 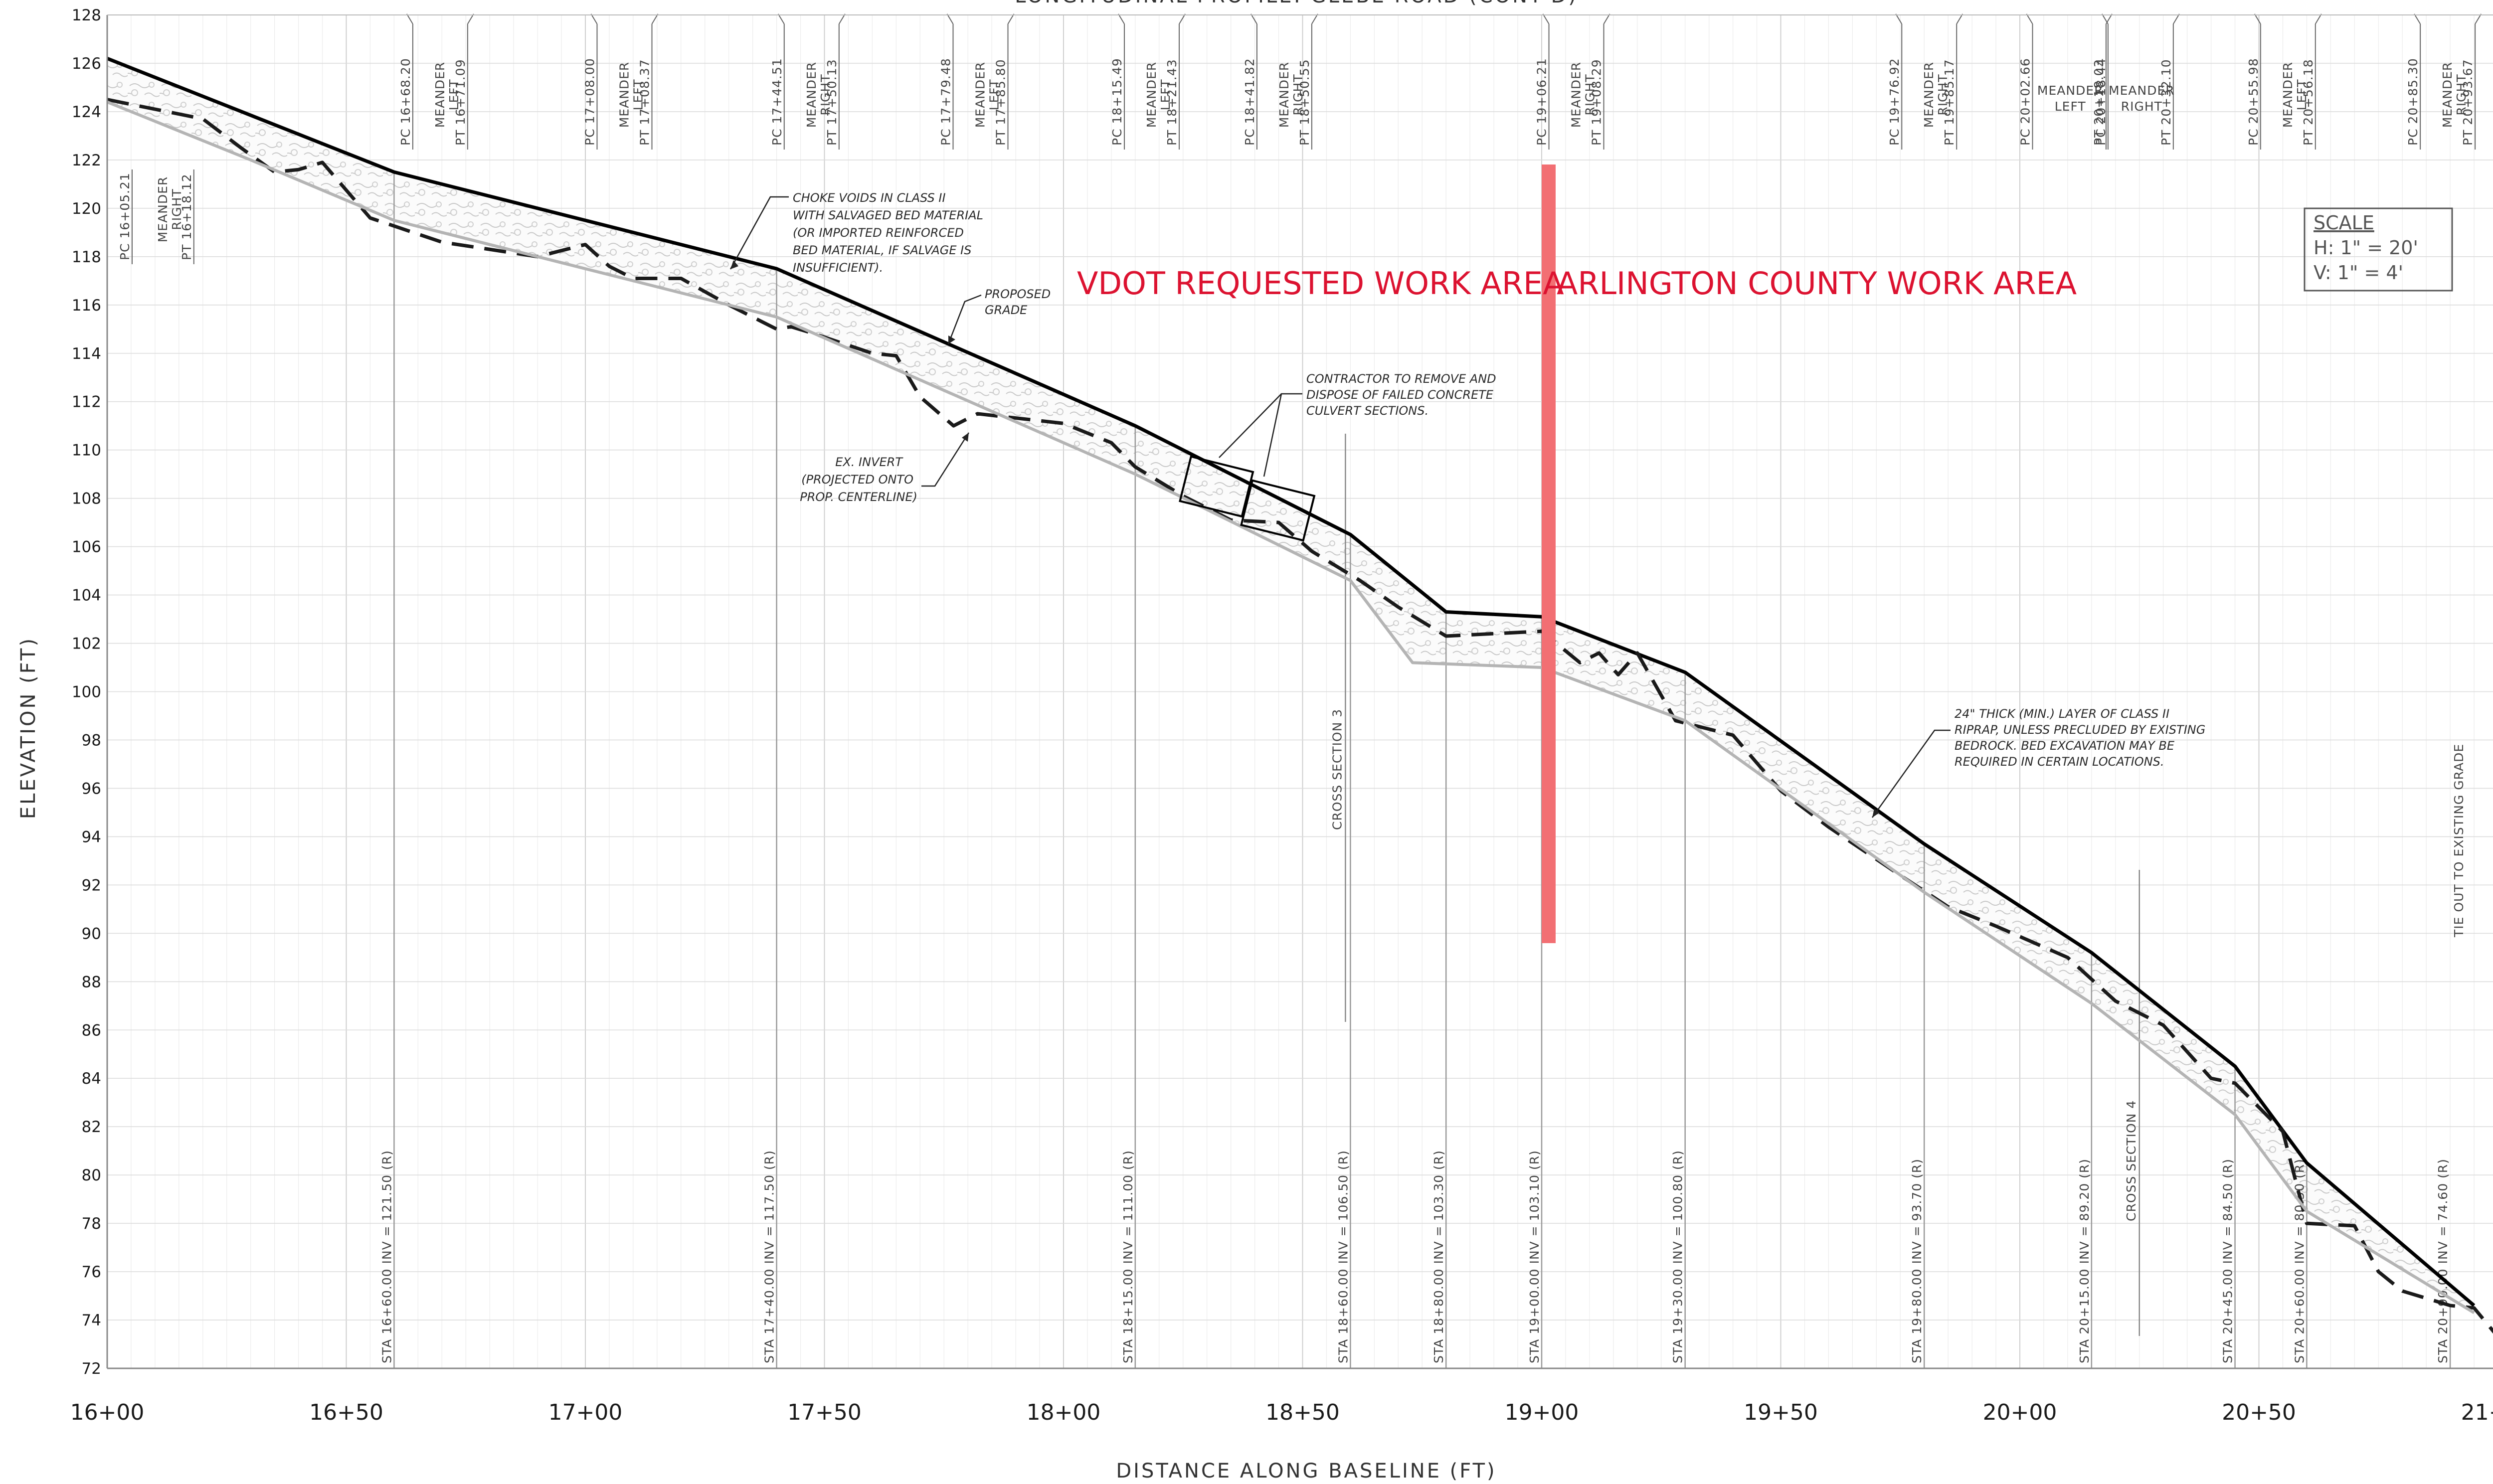 I want to click on riprap-note-arrowhead, so click(x=1876, y=813).